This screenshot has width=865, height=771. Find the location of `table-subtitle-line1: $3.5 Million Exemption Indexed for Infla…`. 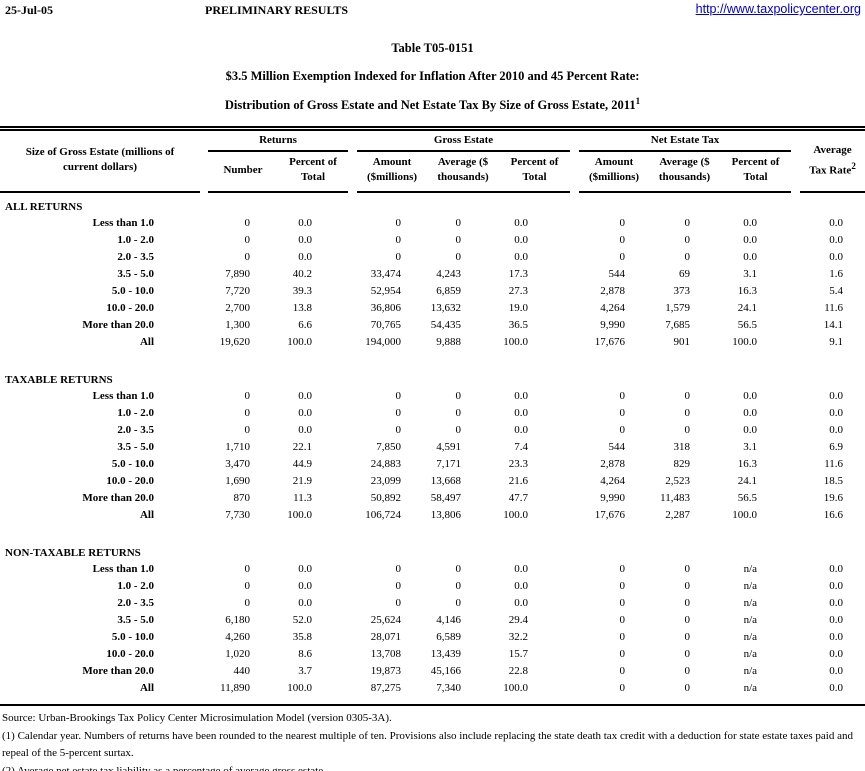

table-subtitle-line1: $3.5 Million Exemption Indexed for Infla… is located at coordinates (432, 76).